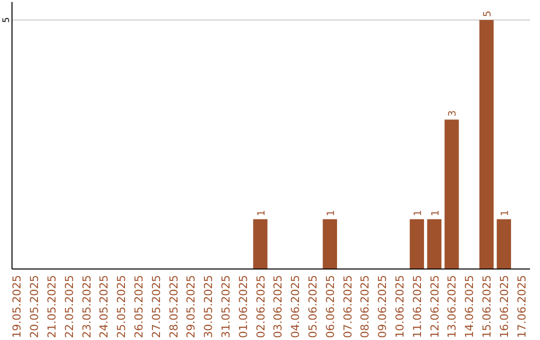  Describe the element at coordinates (330, 306) in the screenshot. I see `x-tick-label: 06.06.2025` at that location.